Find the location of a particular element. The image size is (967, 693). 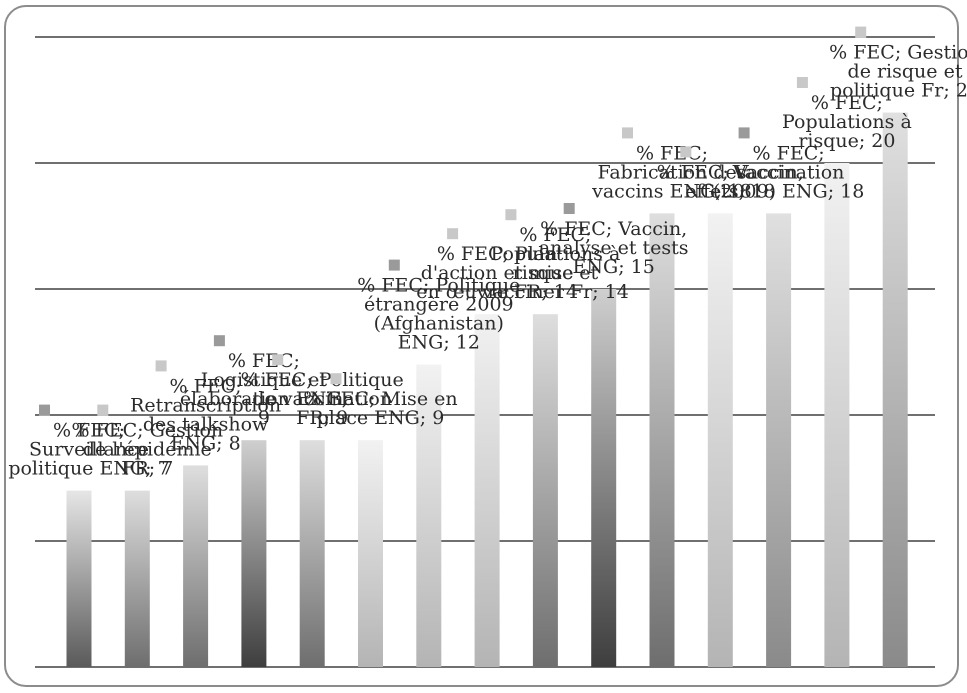

data-label: % FEC; Gestion de l'épidémie FR; 7 is located at coordinates (147, 450).